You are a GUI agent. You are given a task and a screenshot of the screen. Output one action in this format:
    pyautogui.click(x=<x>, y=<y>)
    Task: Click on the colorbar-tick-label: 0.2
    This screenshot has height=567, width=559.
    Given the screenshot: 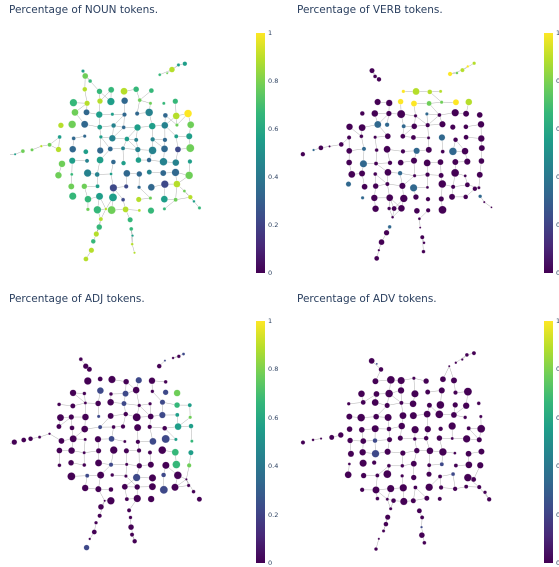 What is the action you would take?
    pyautogui.click(x=273, y=225)
    